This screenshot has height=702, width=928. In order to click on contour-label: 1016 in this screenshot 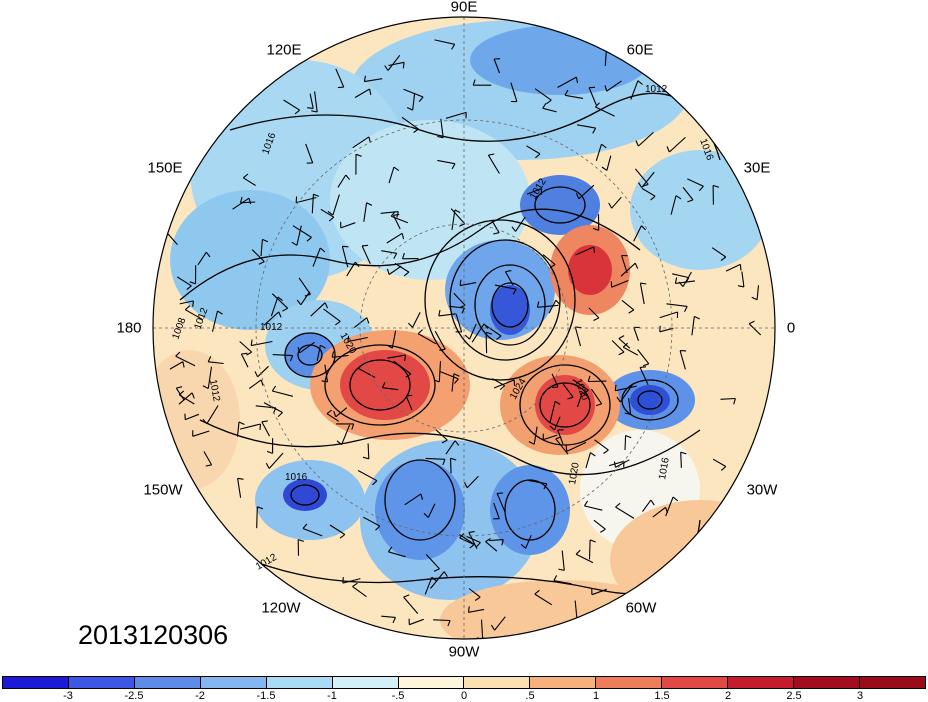, I will do `click(664, 468)`.